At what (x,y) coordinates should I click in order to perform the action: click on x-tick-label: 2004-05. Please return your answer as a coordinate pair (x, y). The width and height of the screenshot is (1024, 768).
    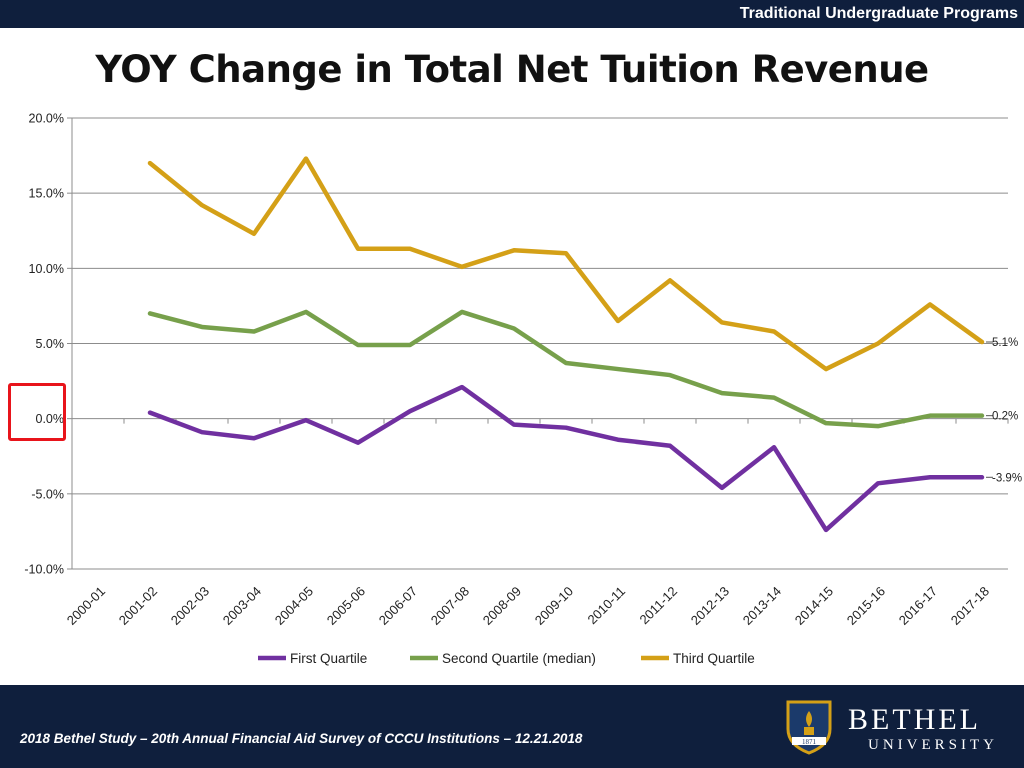
    Looking at the image, I should click on (294, 606).